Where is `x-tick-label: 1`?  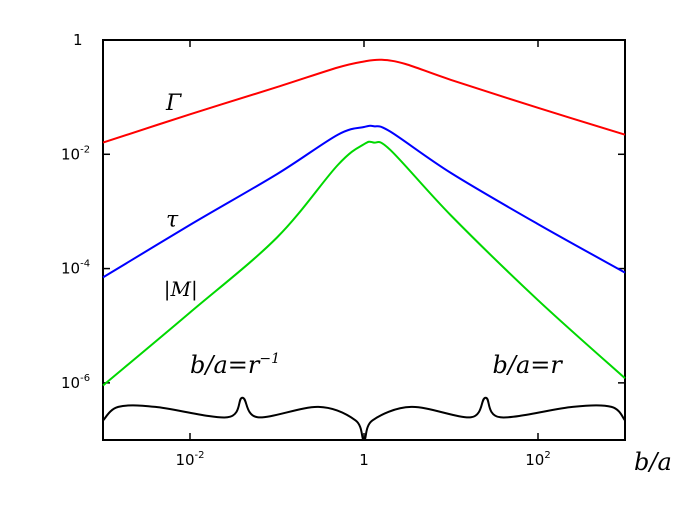
x-tick-label: 1 is located at coordinates (364, 460).